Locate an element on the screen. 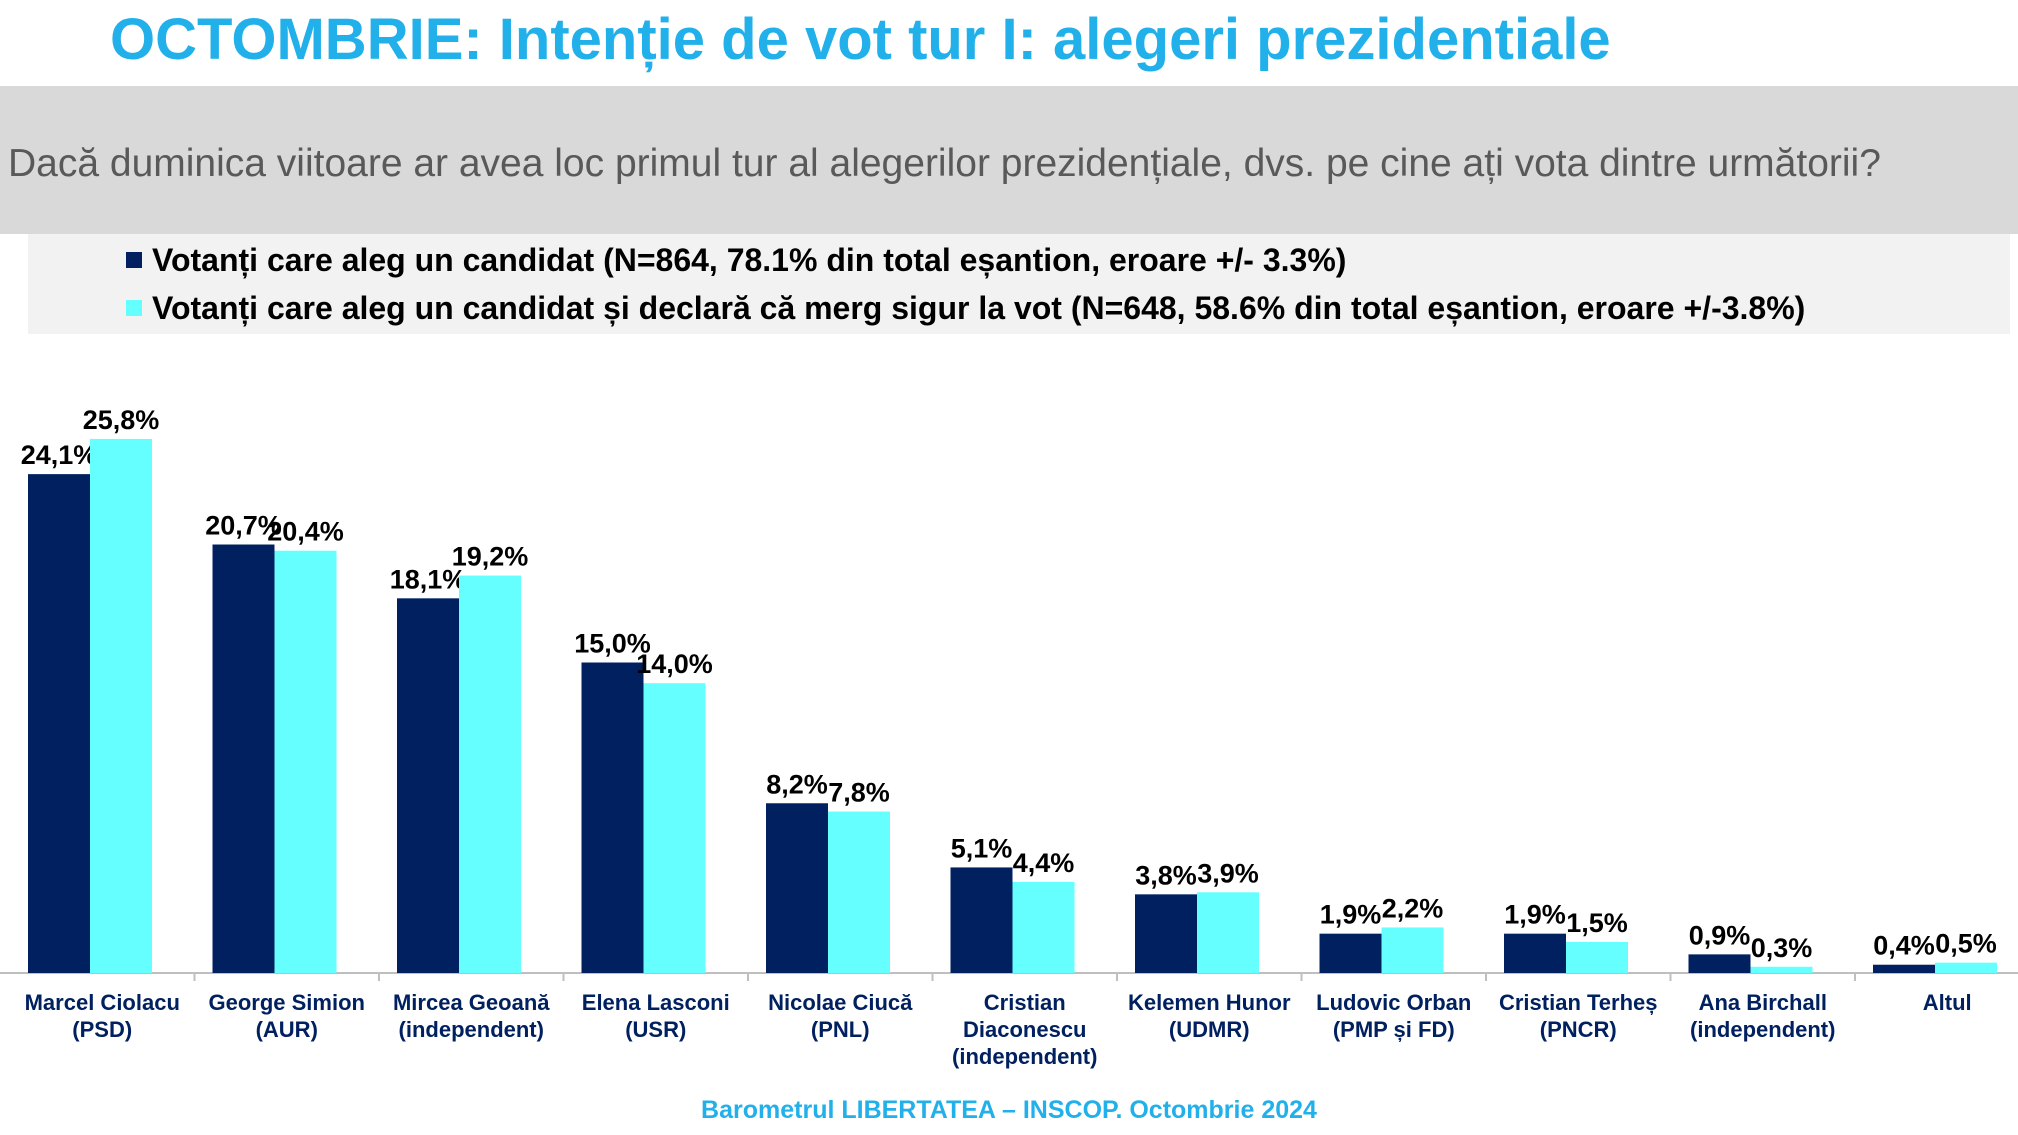 This screenshot has width=2018, height=1135. data-label-series-1: 15,0% is located at coordinates (612, 644).